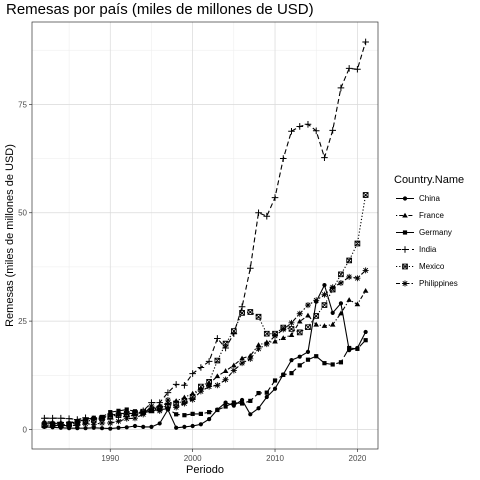 This screenshot has width=480, height=480. Describe the element at coordinates (10, 235) in the screenshot. I see `y-axis-label: Remesas (miles de millones de USD)` at that location.